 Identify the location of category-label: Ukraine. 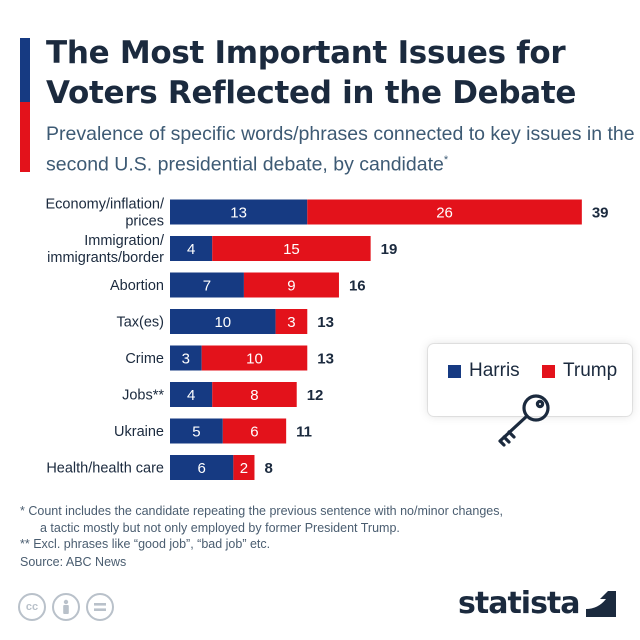
(139, 432).